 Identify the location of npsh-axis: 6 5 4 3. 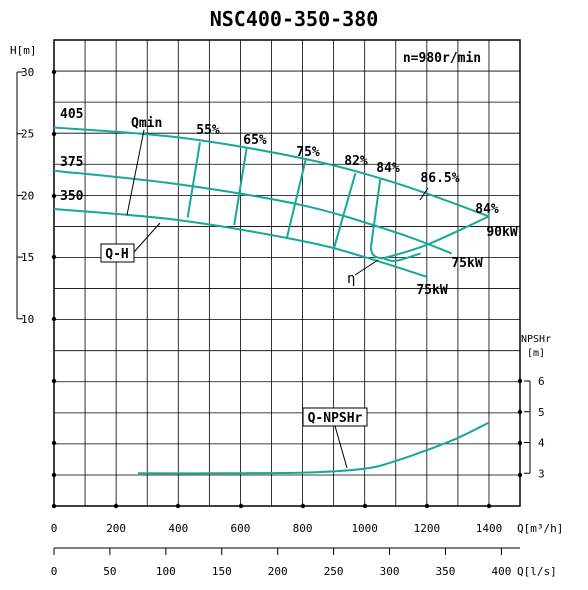
(534, 427).